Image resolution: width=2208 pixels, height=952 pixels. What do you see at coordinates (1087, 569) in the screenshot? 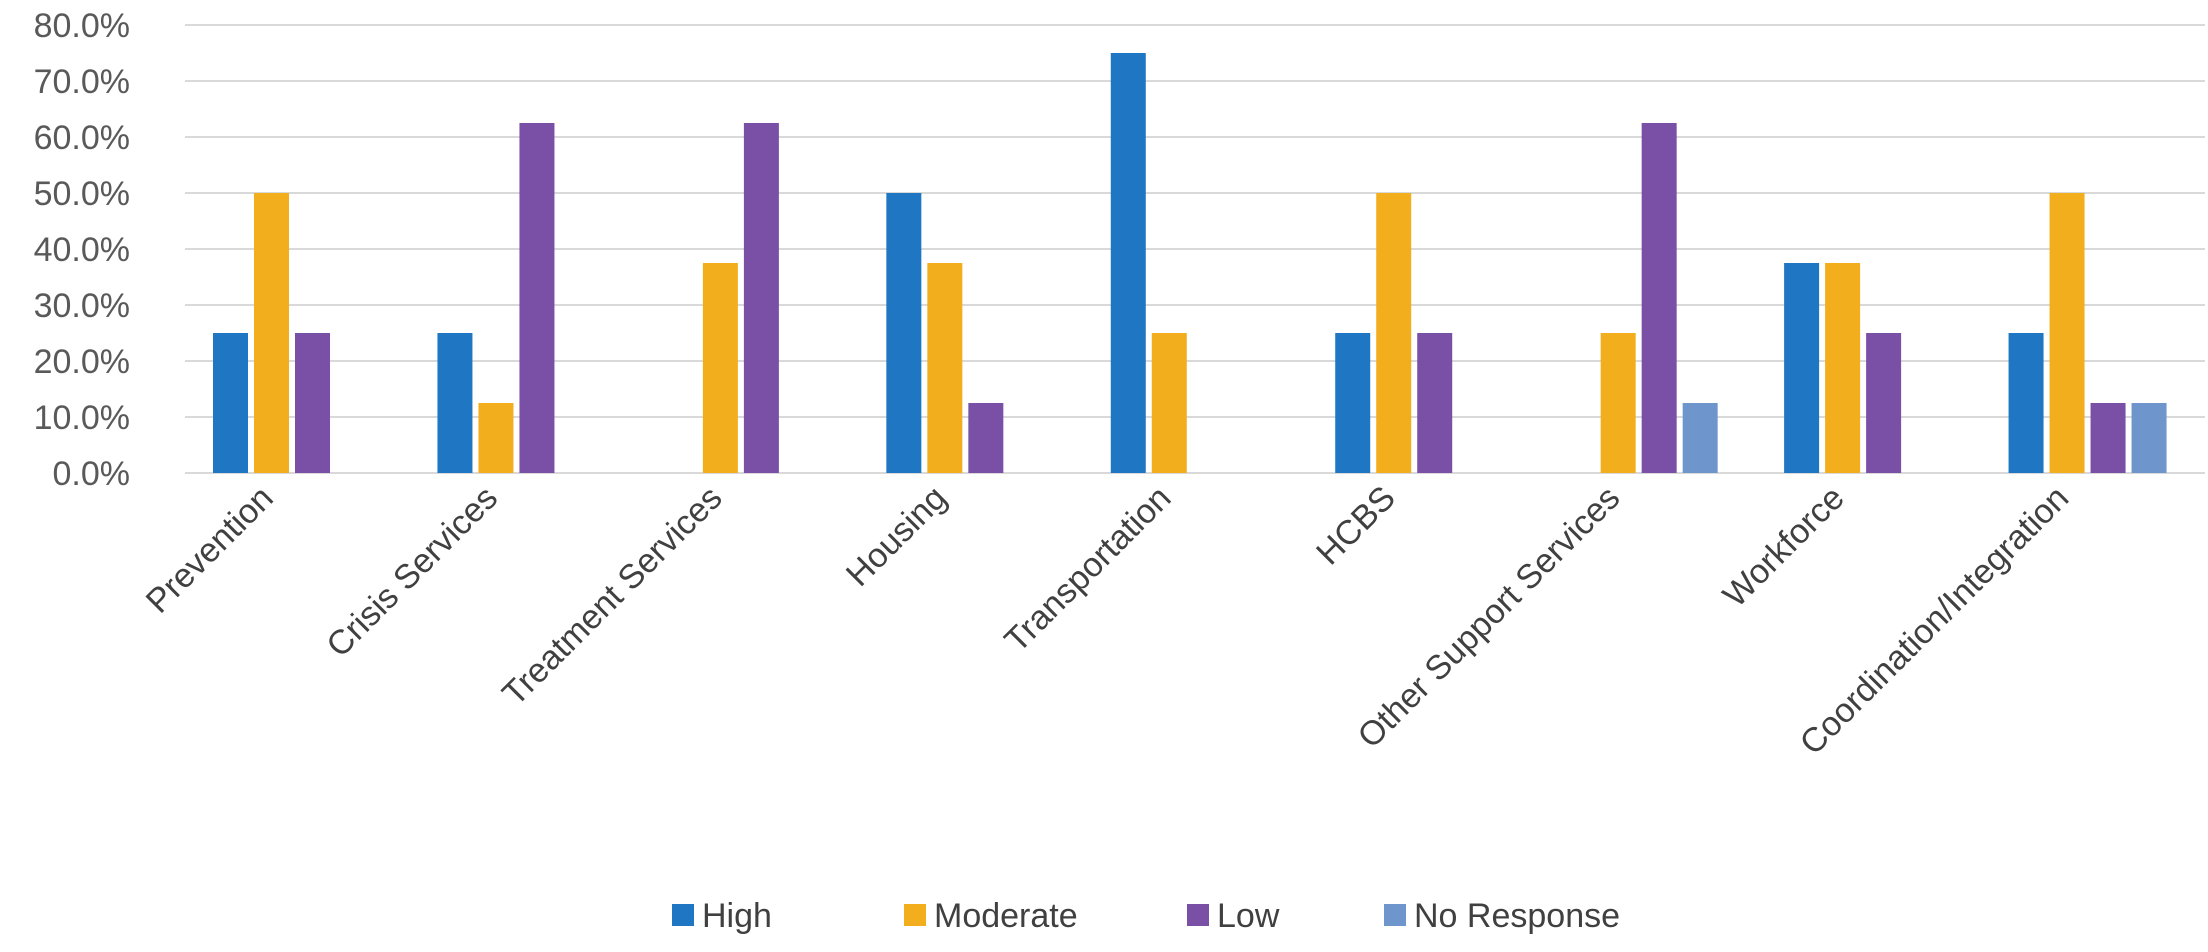
I see `x-category-label: Transportation` at bounding box center [1087, 569].